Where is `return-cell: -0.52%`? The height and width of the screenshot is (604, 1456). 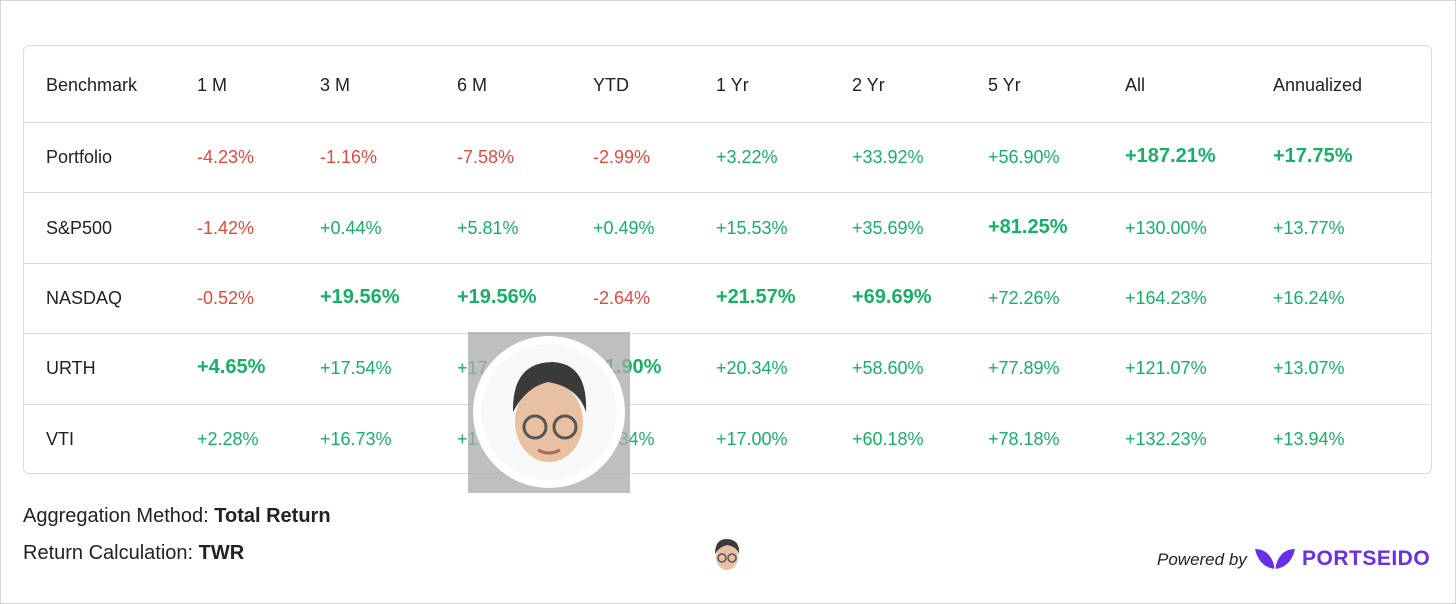 return-cell: -0.52% is located at coordinates (226, 298).